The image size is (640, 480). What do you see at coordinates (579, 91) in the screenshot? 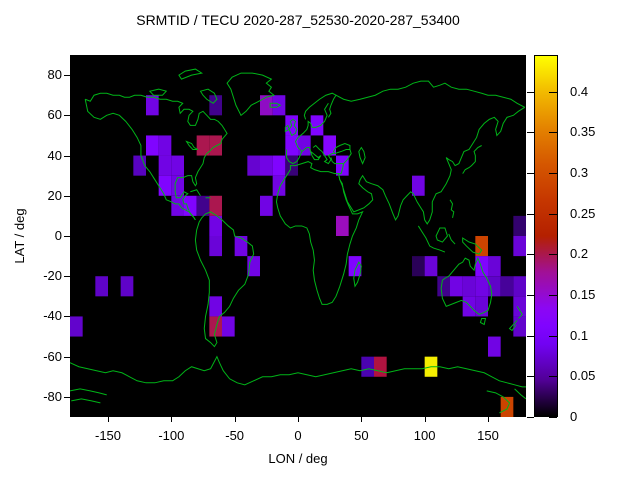
I see `colorbar-tick-label: 0.4` at bounding box center [579, 91].